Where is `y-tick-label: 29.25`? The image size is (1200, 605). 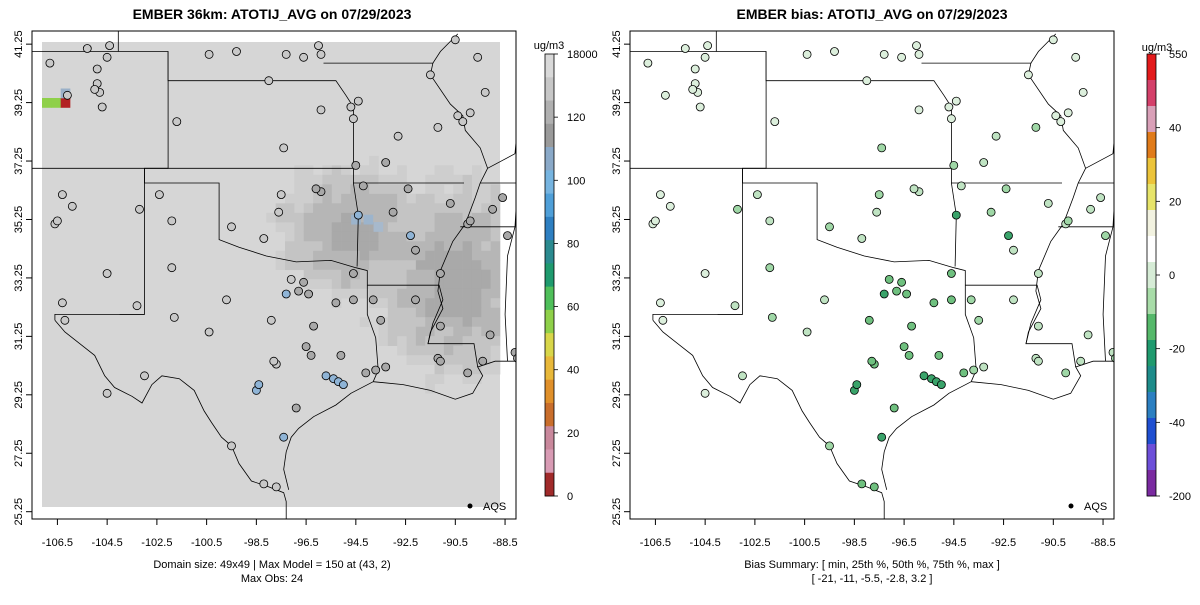
y-tick-label: 29.25 is located at coordinates (19, 395).